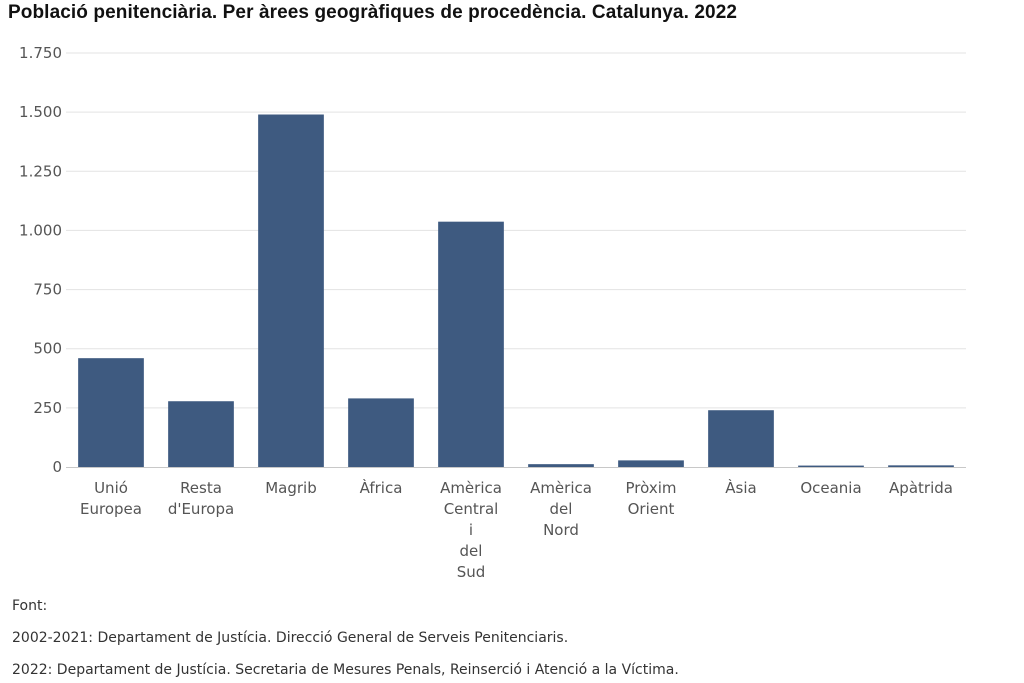 This screenshot has height=683, width=1024. What do you see at coordinates (40, 260) in the screenshot?
I see `y-axis-tick-labels: 0 250 500 750 1.000 1.250 1.500 1.750` at bounding box center [40, 260].